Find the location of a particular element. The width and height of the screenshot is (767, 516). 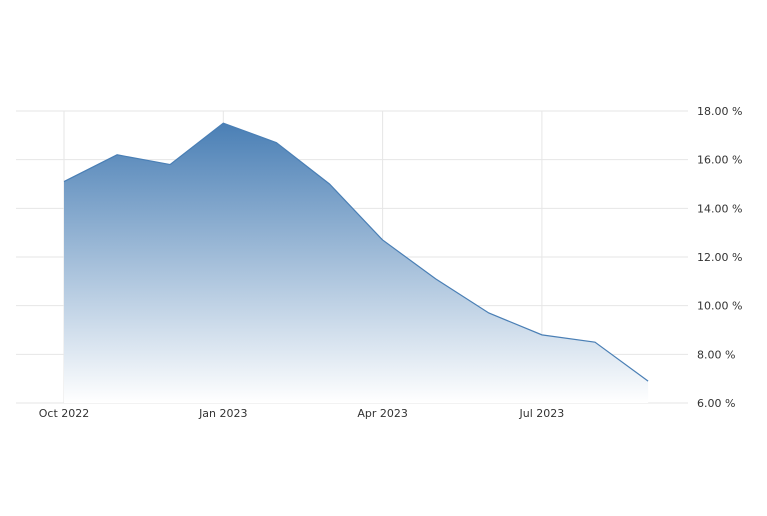

x-tick-label: Oct 2022 is located at coordinates (64, 413).